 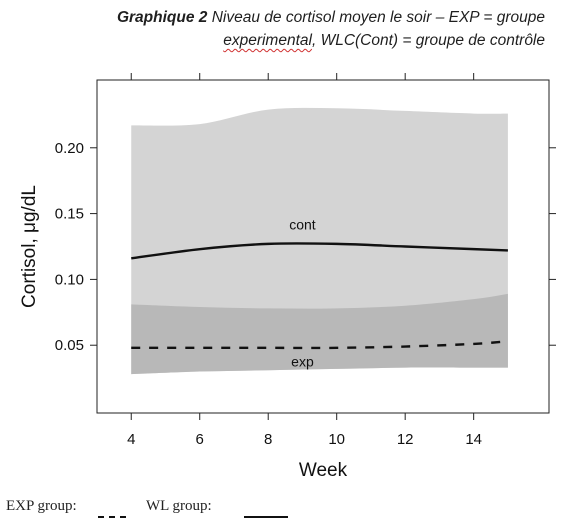 I want to click on x-axis-label: Week, so click(x=323, y=470).